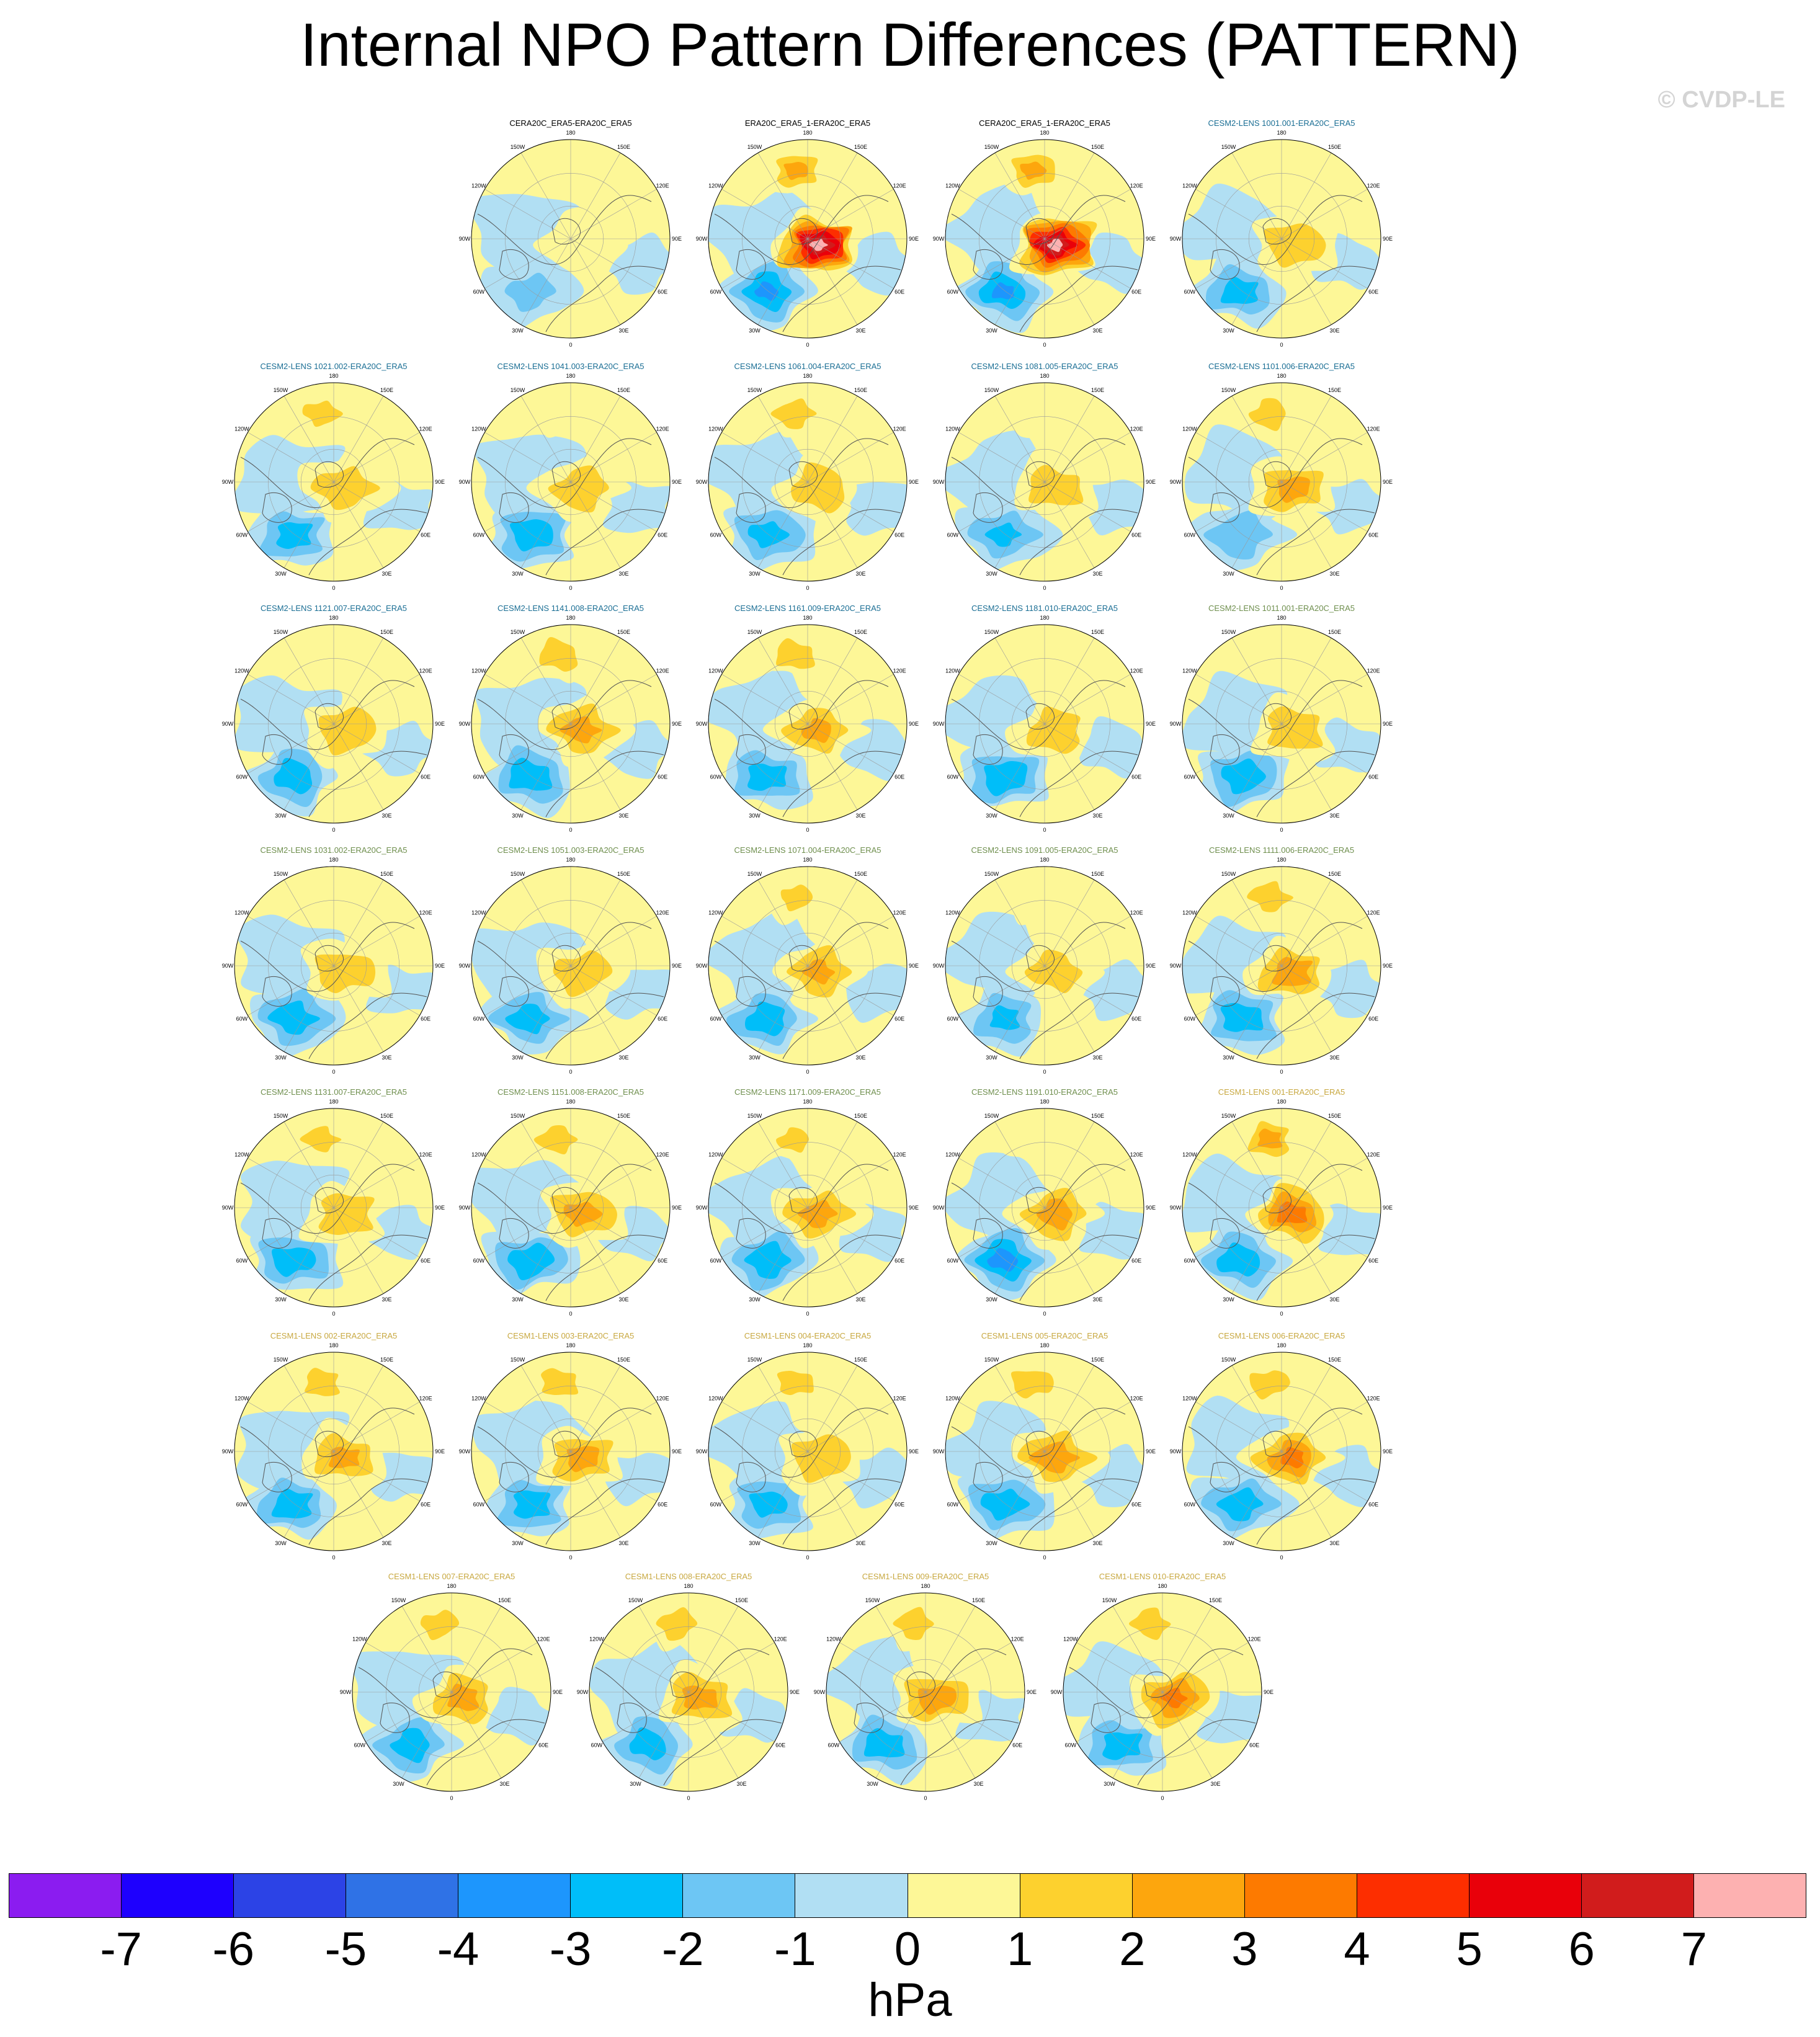 The width and height of the screenshot is (1820, 2037). What do you see at coordinates (1282, 608) in the screenshot?
I see `panel-title: CESM2-LENS 1011.001-ERA20C_ERA5` at bounding box center [1282, 608].